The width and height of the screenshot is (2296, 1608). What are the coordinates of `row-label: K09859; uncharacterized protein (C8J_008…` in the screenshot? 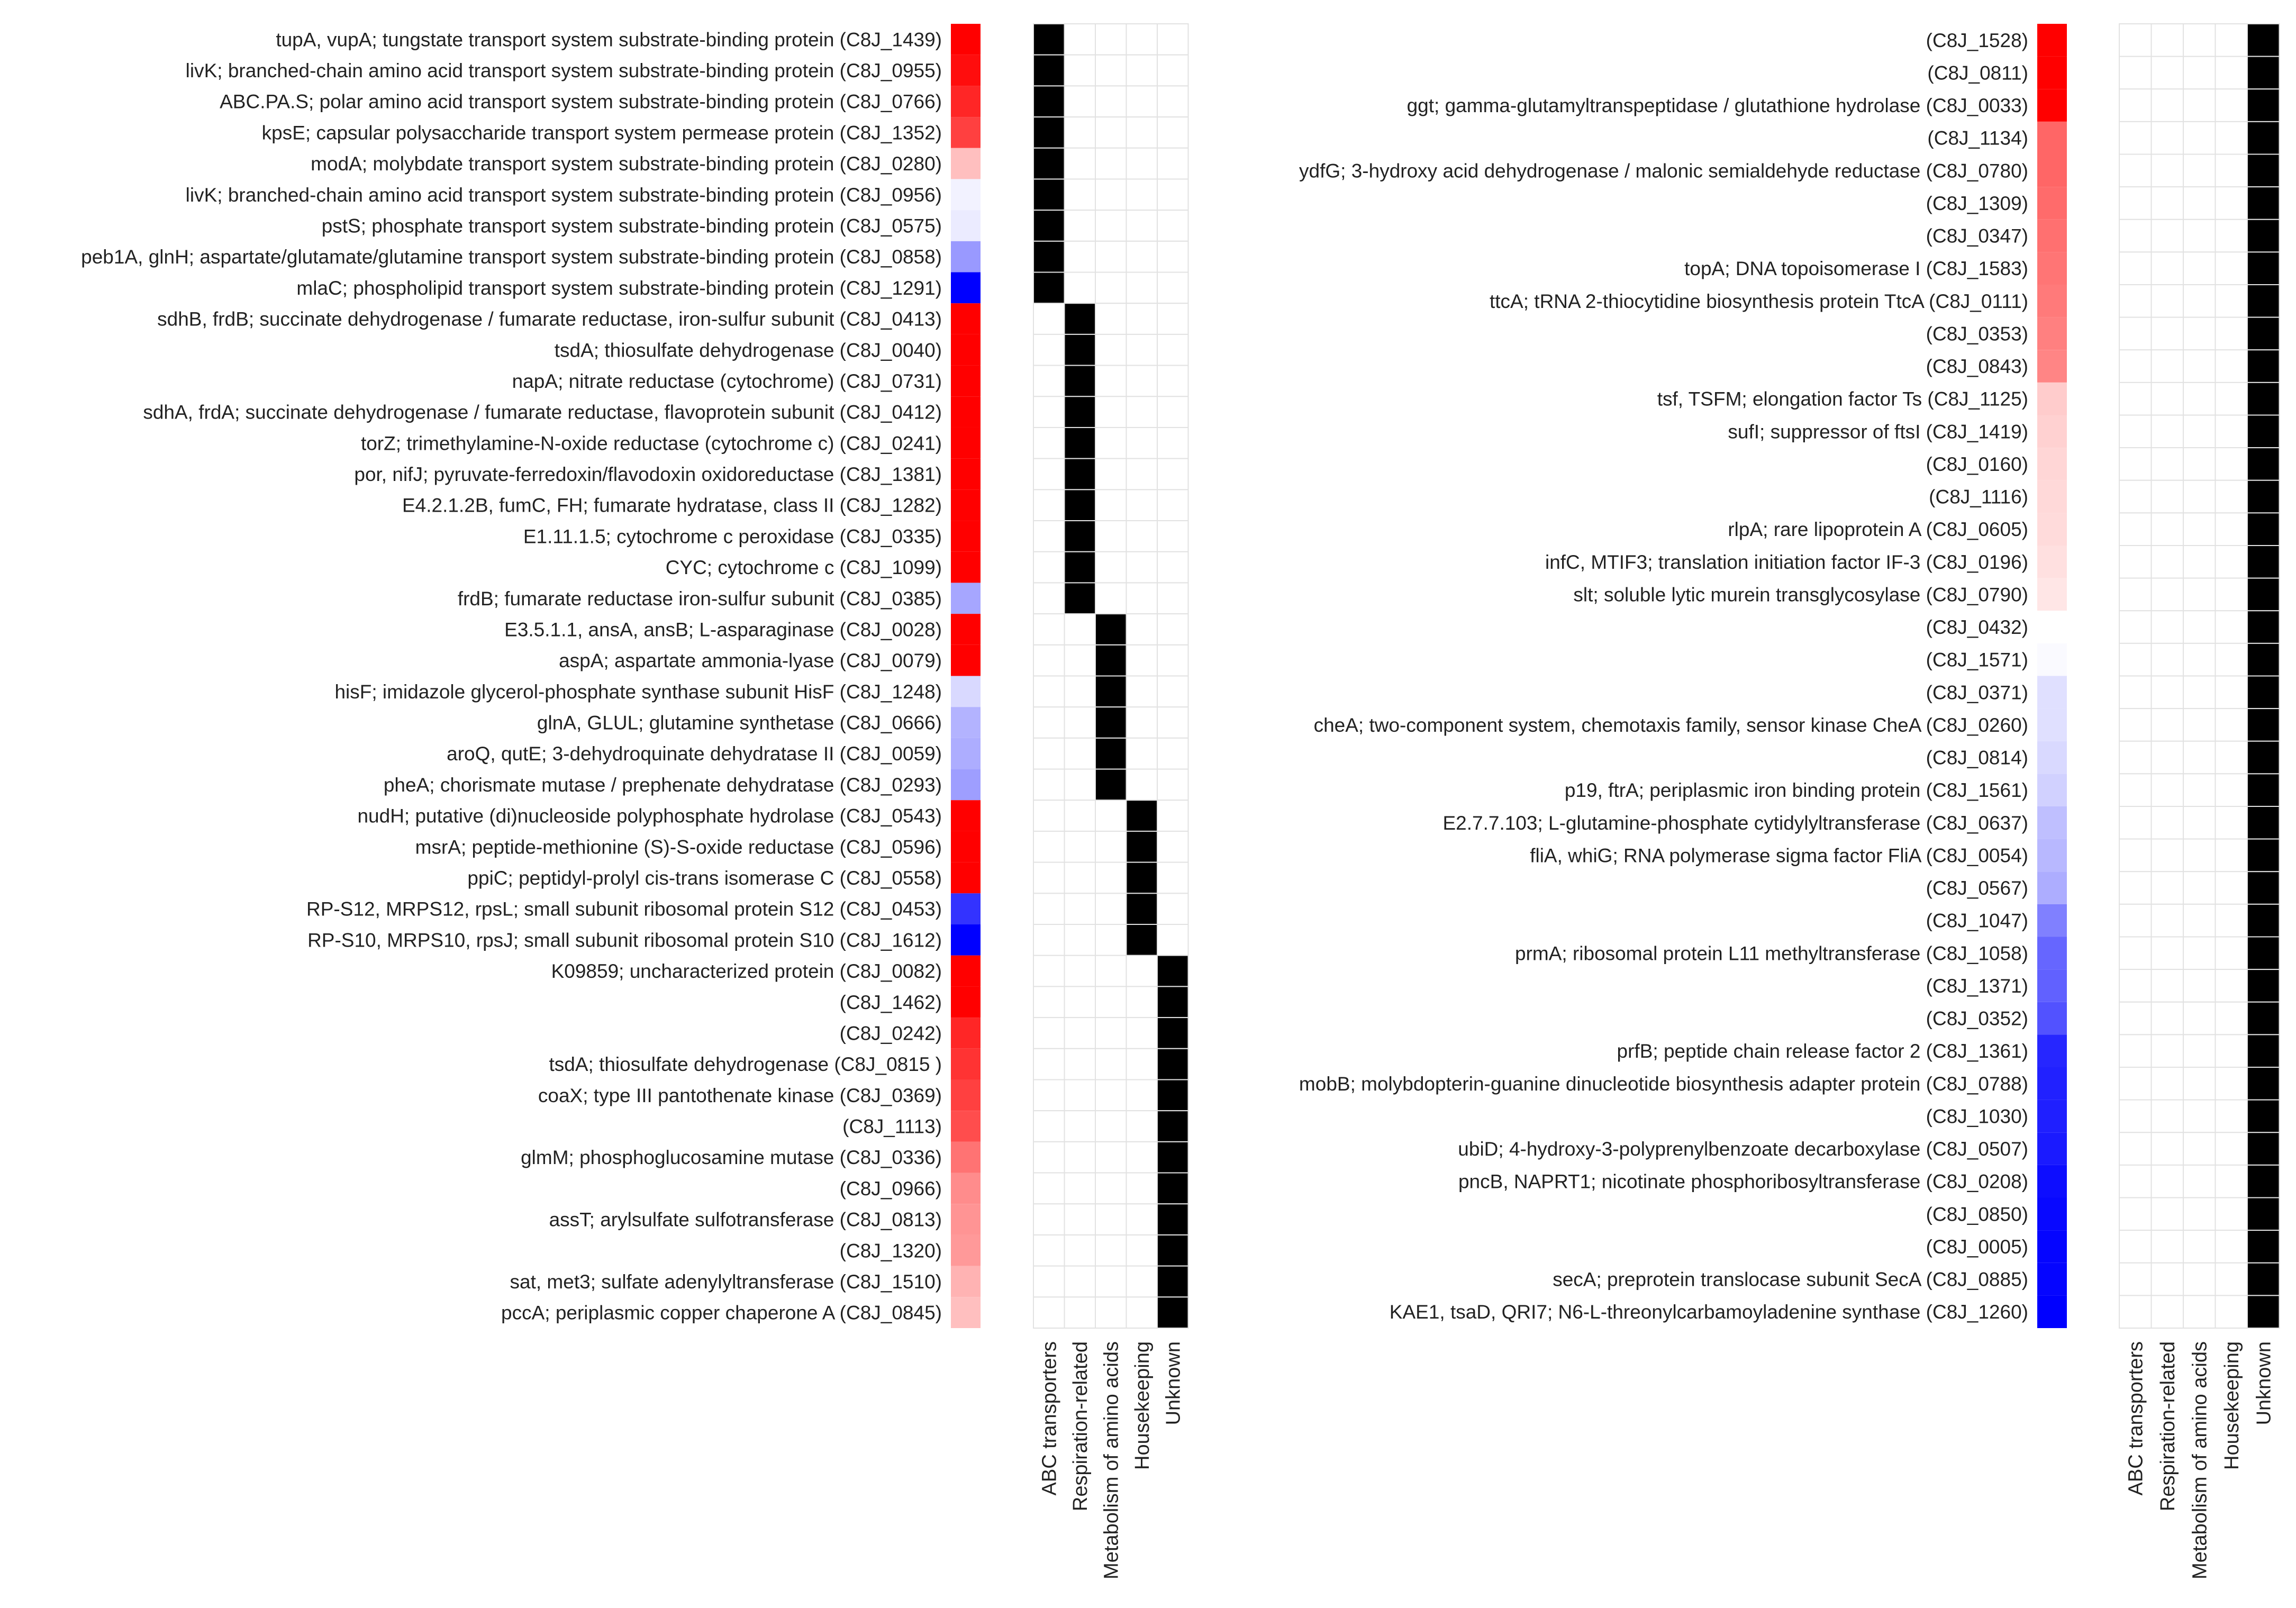 It's located at (746, 971).